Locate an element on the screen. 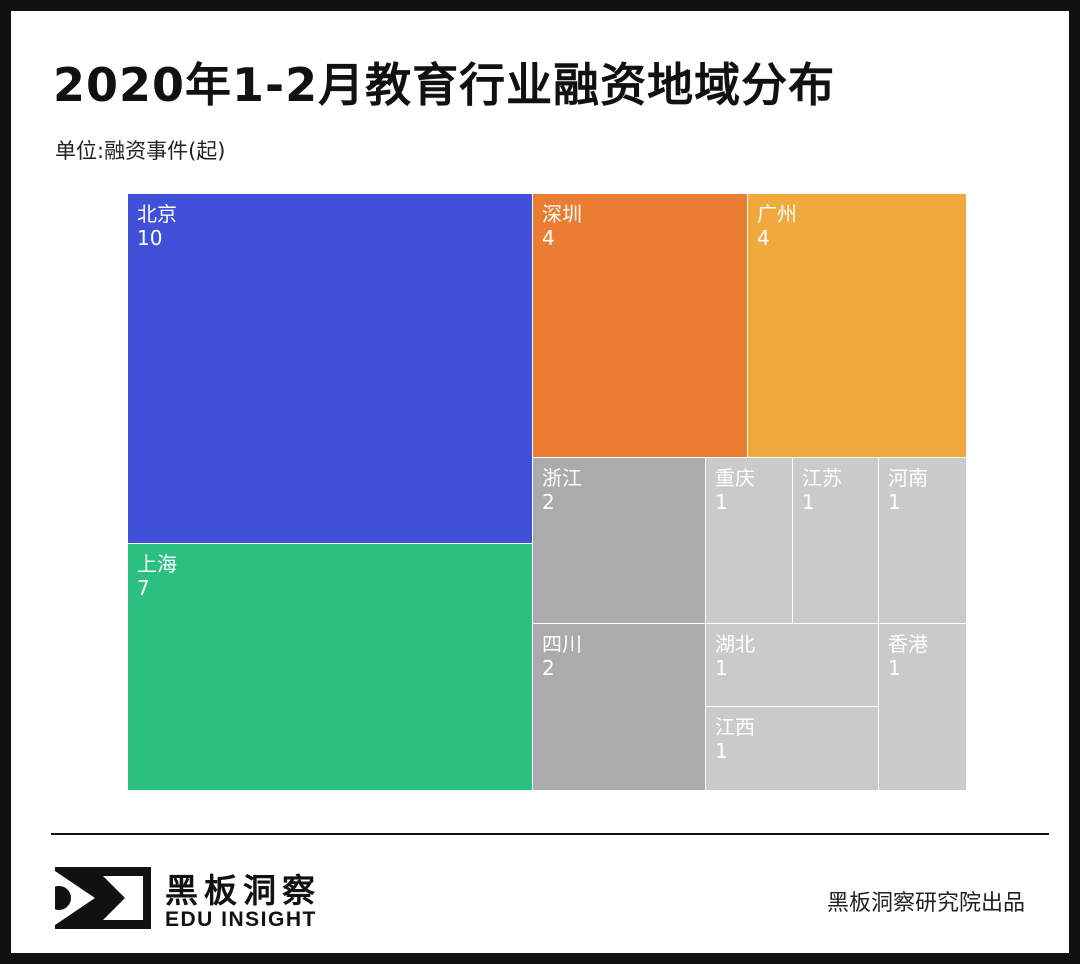  unit-label: 单位:融资事件(起) is located at coordinates (140, 151).